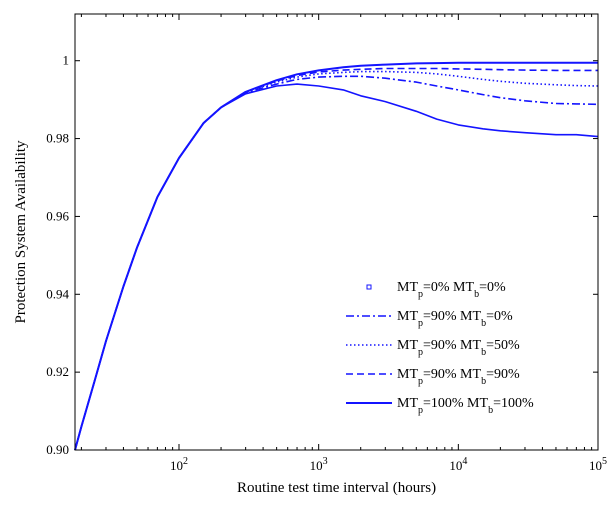 This screenshot has width=611, height=507. What do you see at coordinates (598, 464) in the screenshot?
I see `x-tick-label: 10⁵` at bounding box center [598, 464].